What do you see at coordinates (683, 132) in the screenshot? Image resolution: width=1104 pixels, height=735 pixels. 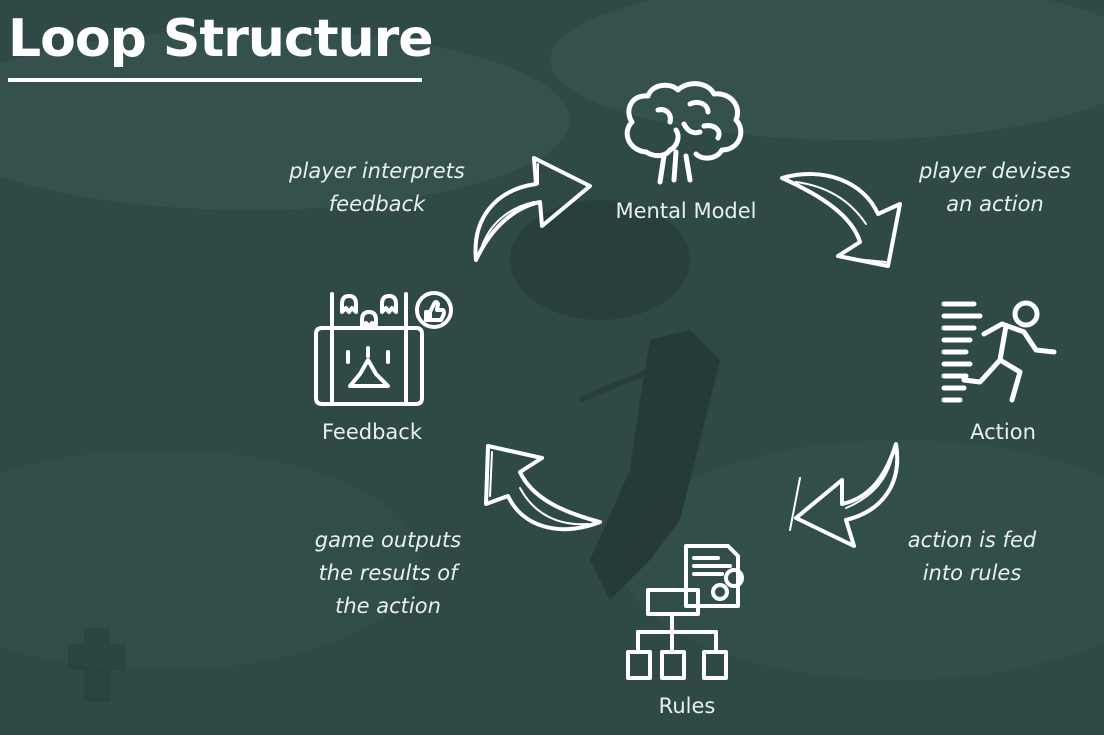 I see `brain-icon` at bounding box center [683, 132].